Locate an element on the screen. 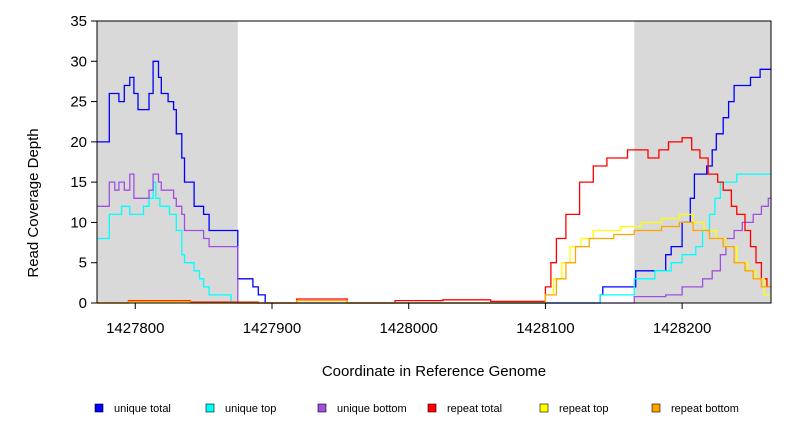 The height and width of the screenshot is (432, 792). y-tick-label: 20 is located at coordinates (78, 142).